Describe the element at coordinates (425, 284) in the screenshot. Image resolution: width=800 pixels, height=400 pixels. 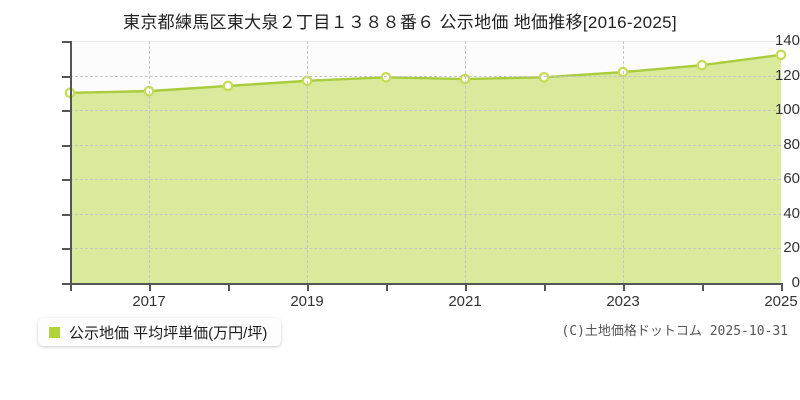
I see `x-axis-line` at that location.